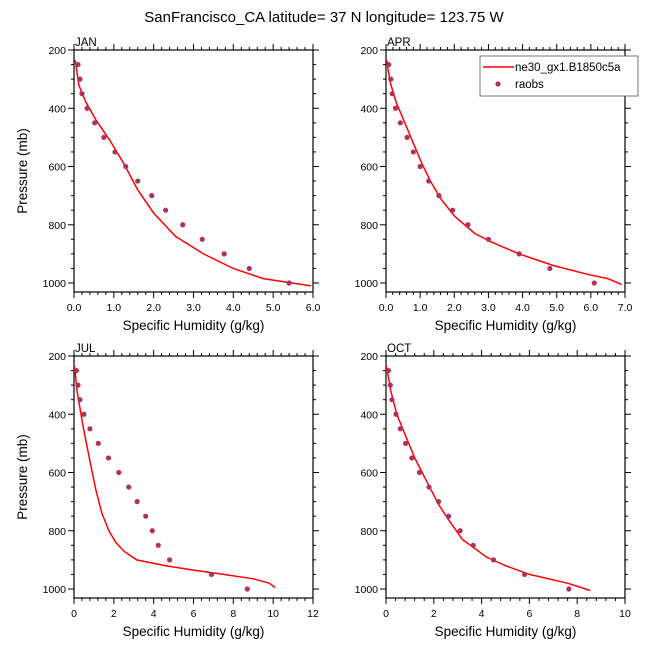 The height and width of the screenshot is (649, 648). What do you see at coordinates (529, 85) in the screenshot?
I see `legend-label-obs: raobs` at bounding box center [529, 85].